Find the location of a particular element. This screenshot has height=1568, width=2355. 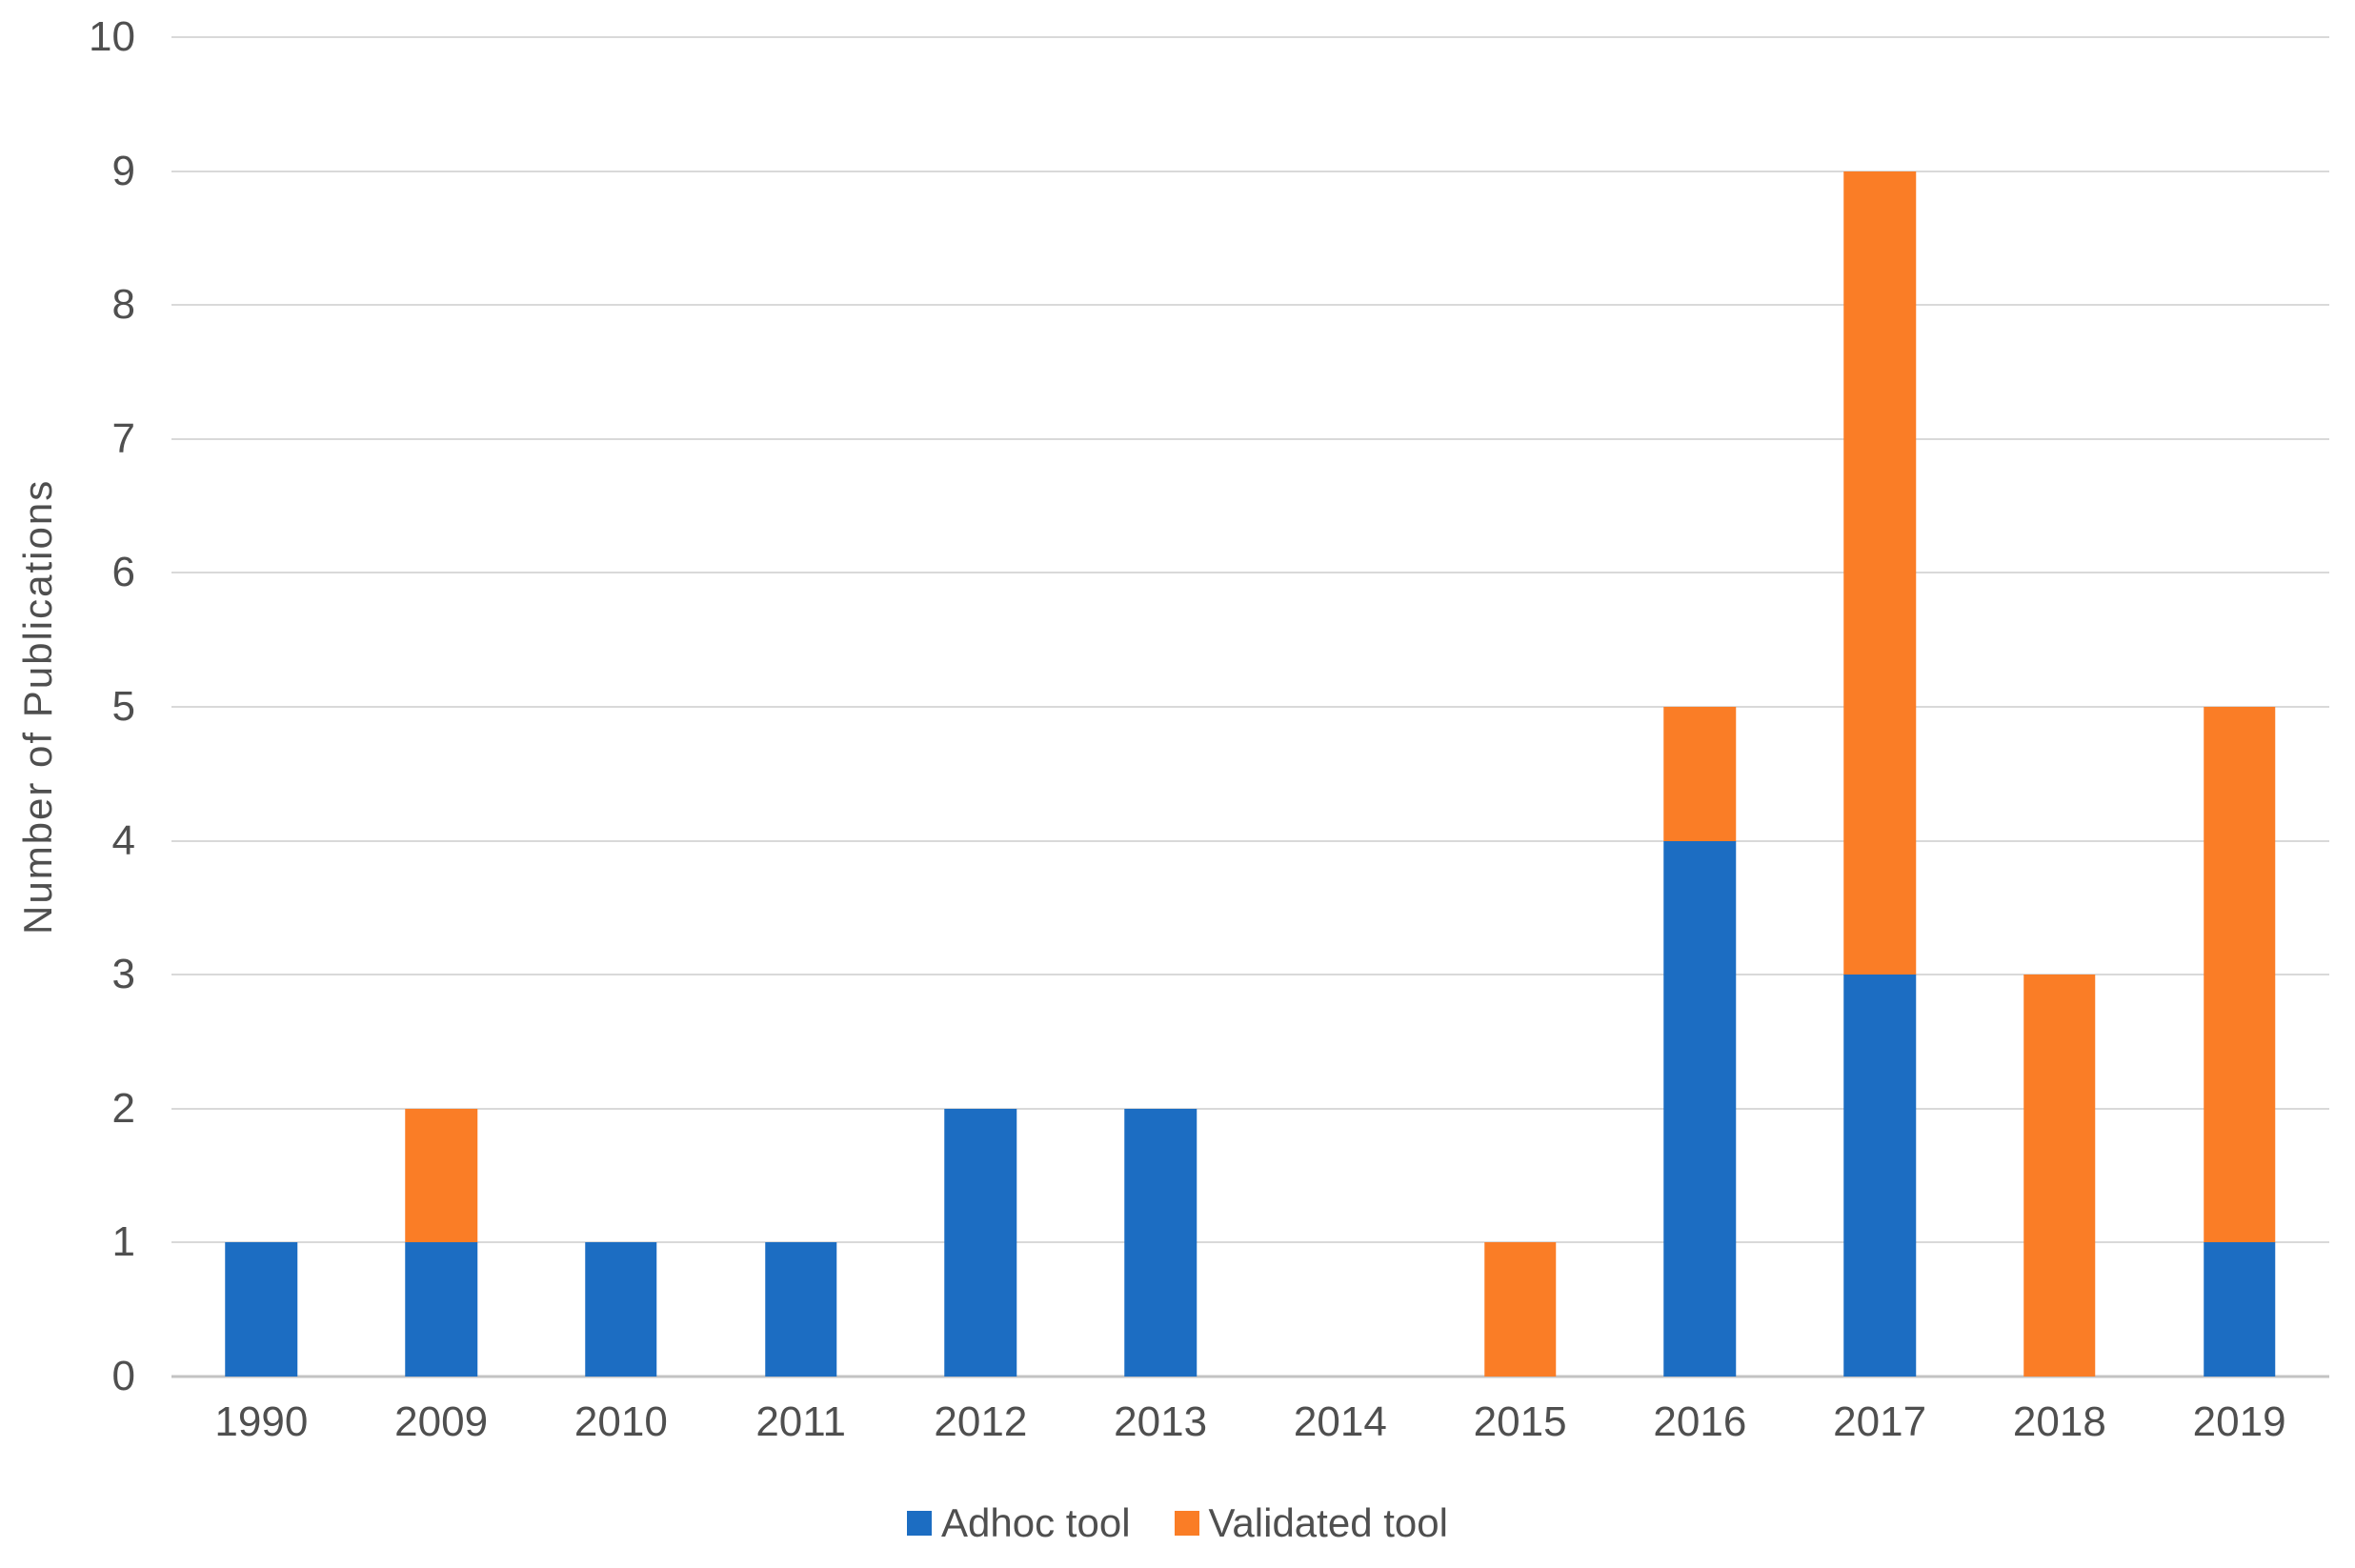

bar-segment-2017-adhoc-tool is located at coordinates (1879, 1176).